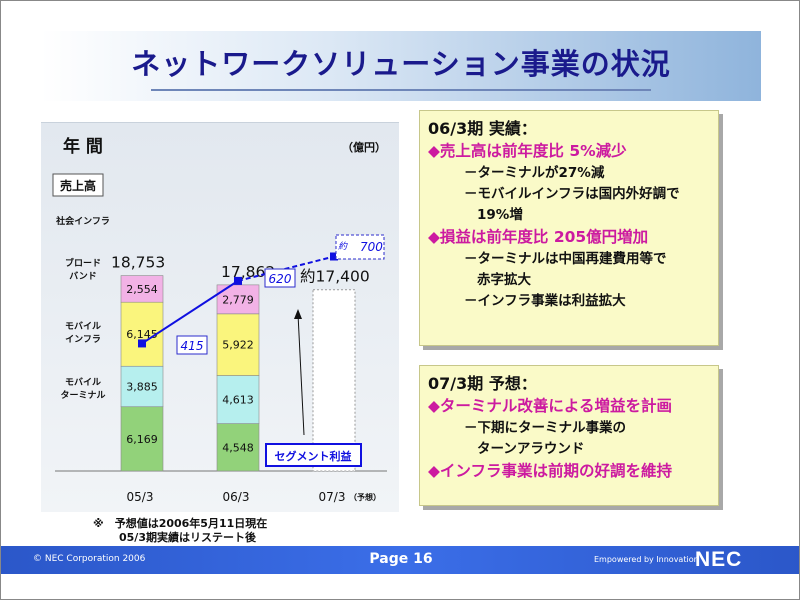 The width and height of the screenshot is (800, 600). I want to click on forecast-heading: 07/3期 予想：, so click(482, 383).